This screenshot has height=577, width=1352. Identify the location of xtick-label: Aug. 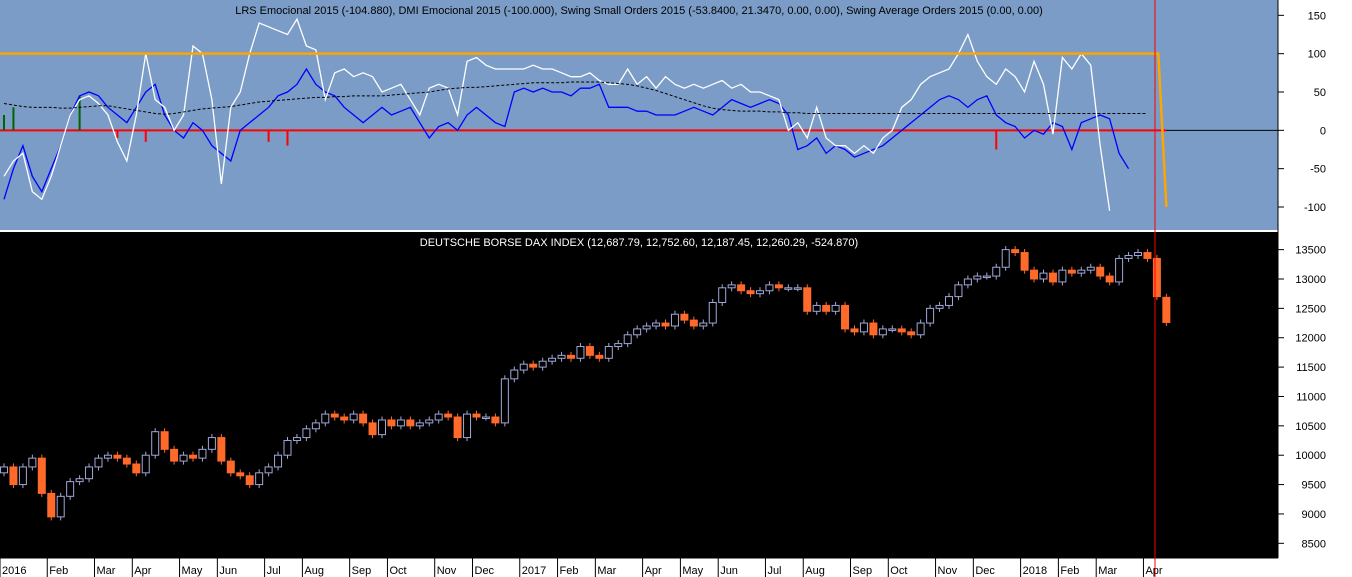
(815, 571).